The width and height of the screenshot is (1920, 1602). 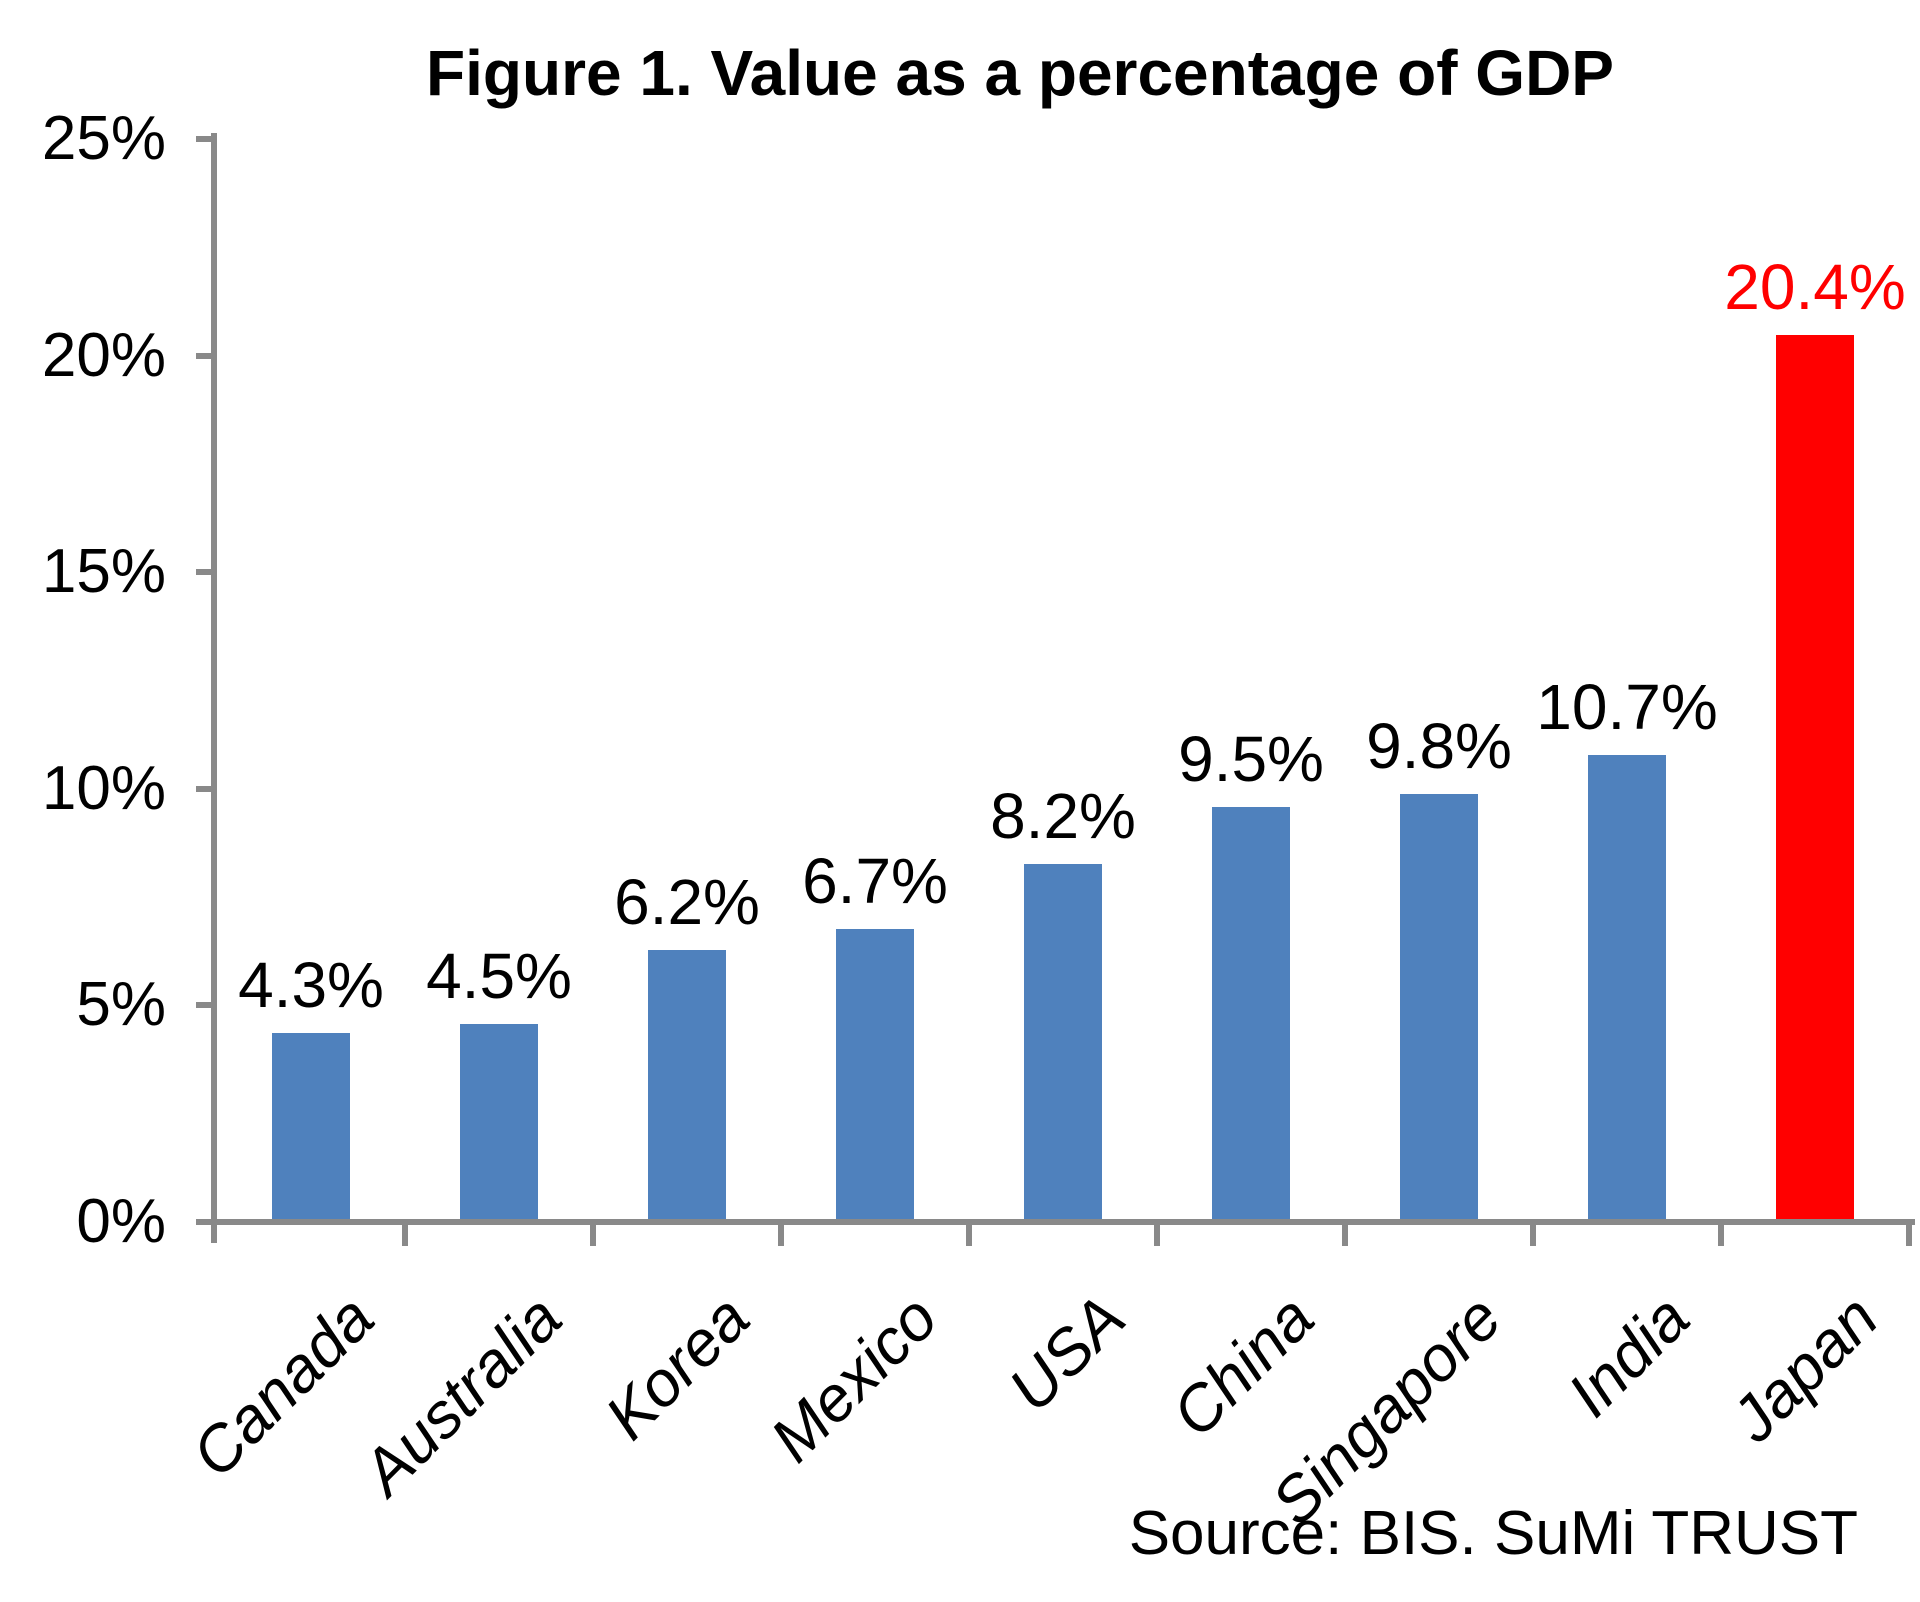 I want to click on category-label-korea: Korea, so click(x=677, y=1367).